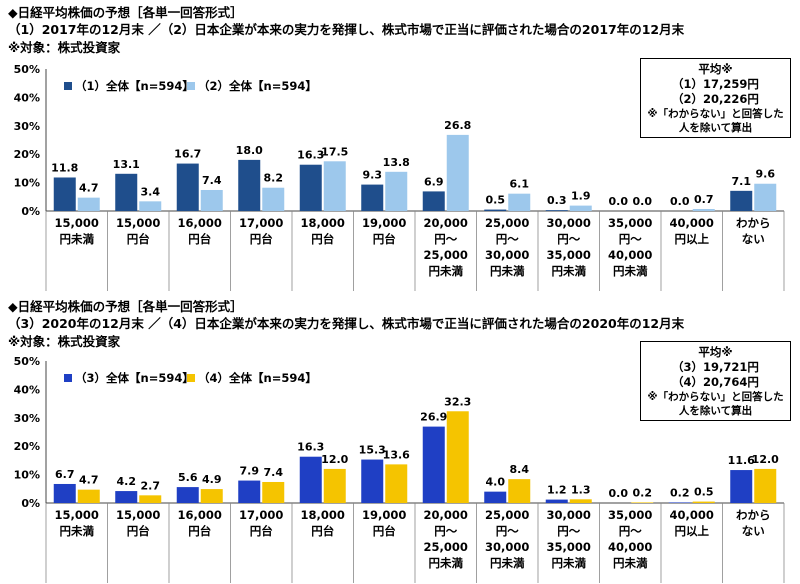 The height and width of the screenshot is (584, 800). What do you see at coordinates (127, 481) in the screenshot?
I see `data-label: 4.2` at bounding box center [127, 481].